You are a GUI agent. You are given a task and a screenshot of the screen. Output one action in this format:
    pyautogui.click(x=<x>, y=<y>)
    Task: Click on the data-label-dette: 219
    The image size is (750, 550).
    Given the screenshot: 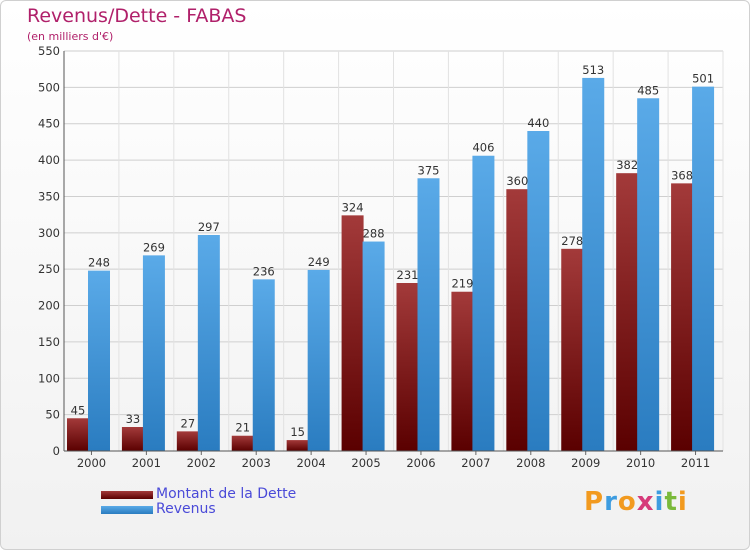 What is the action you would take?
    pyautogui.click(x=462, y=284)
    